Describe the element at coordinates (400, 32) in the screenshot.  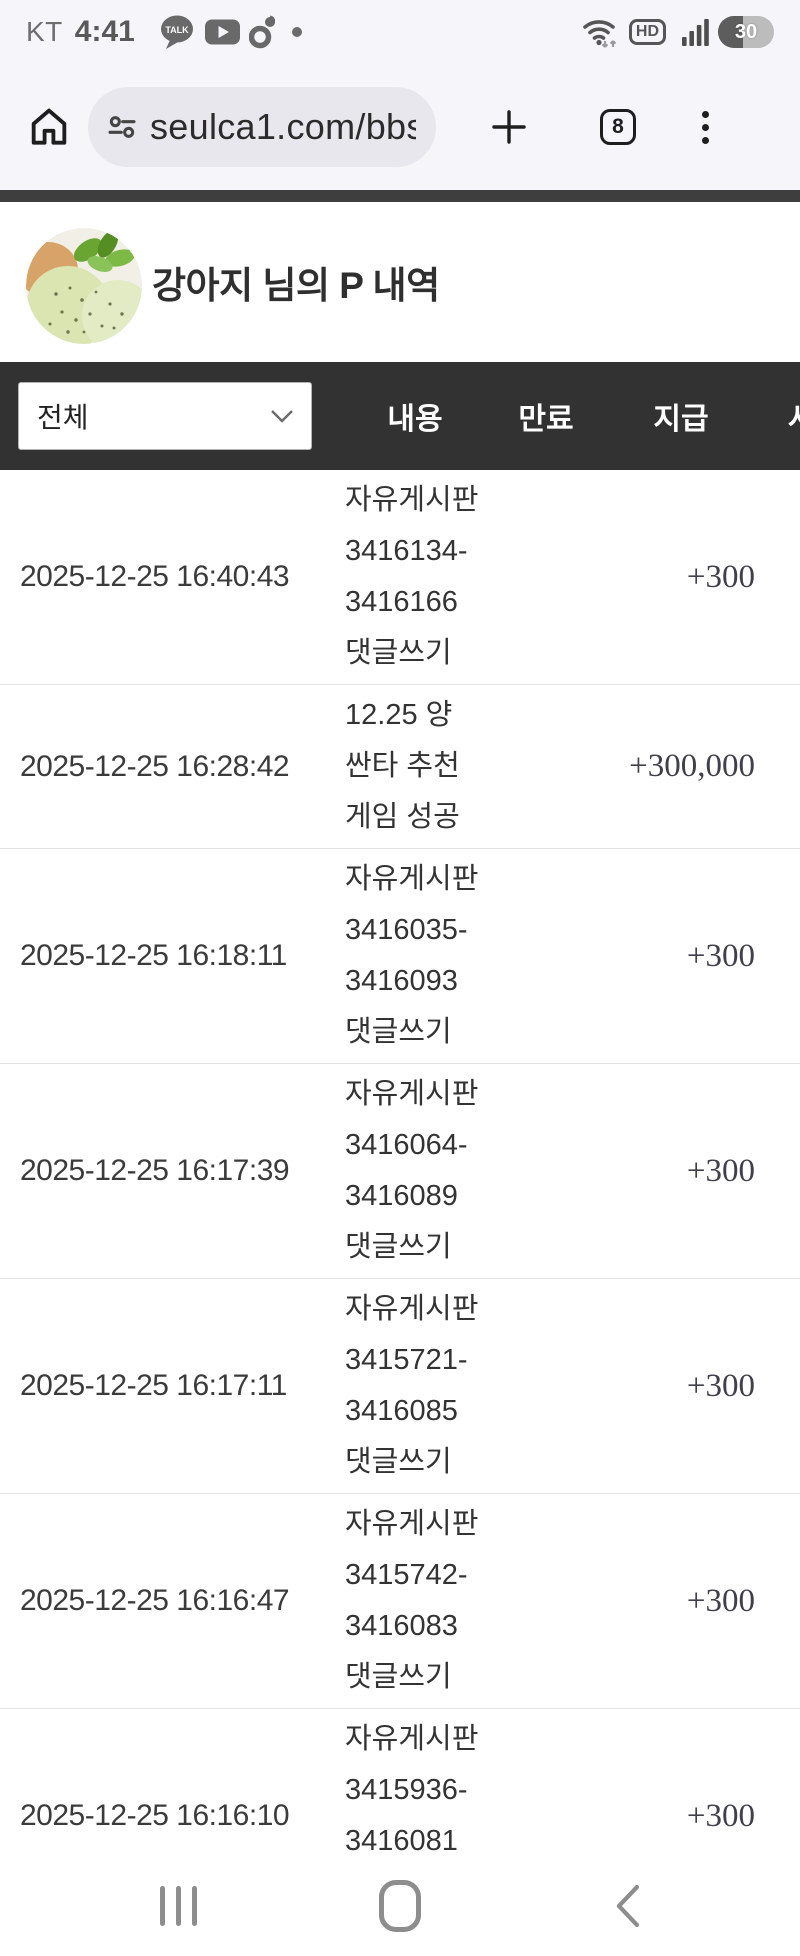
I see `status-bar: KT 4:41 TALK HD 30` at that location.